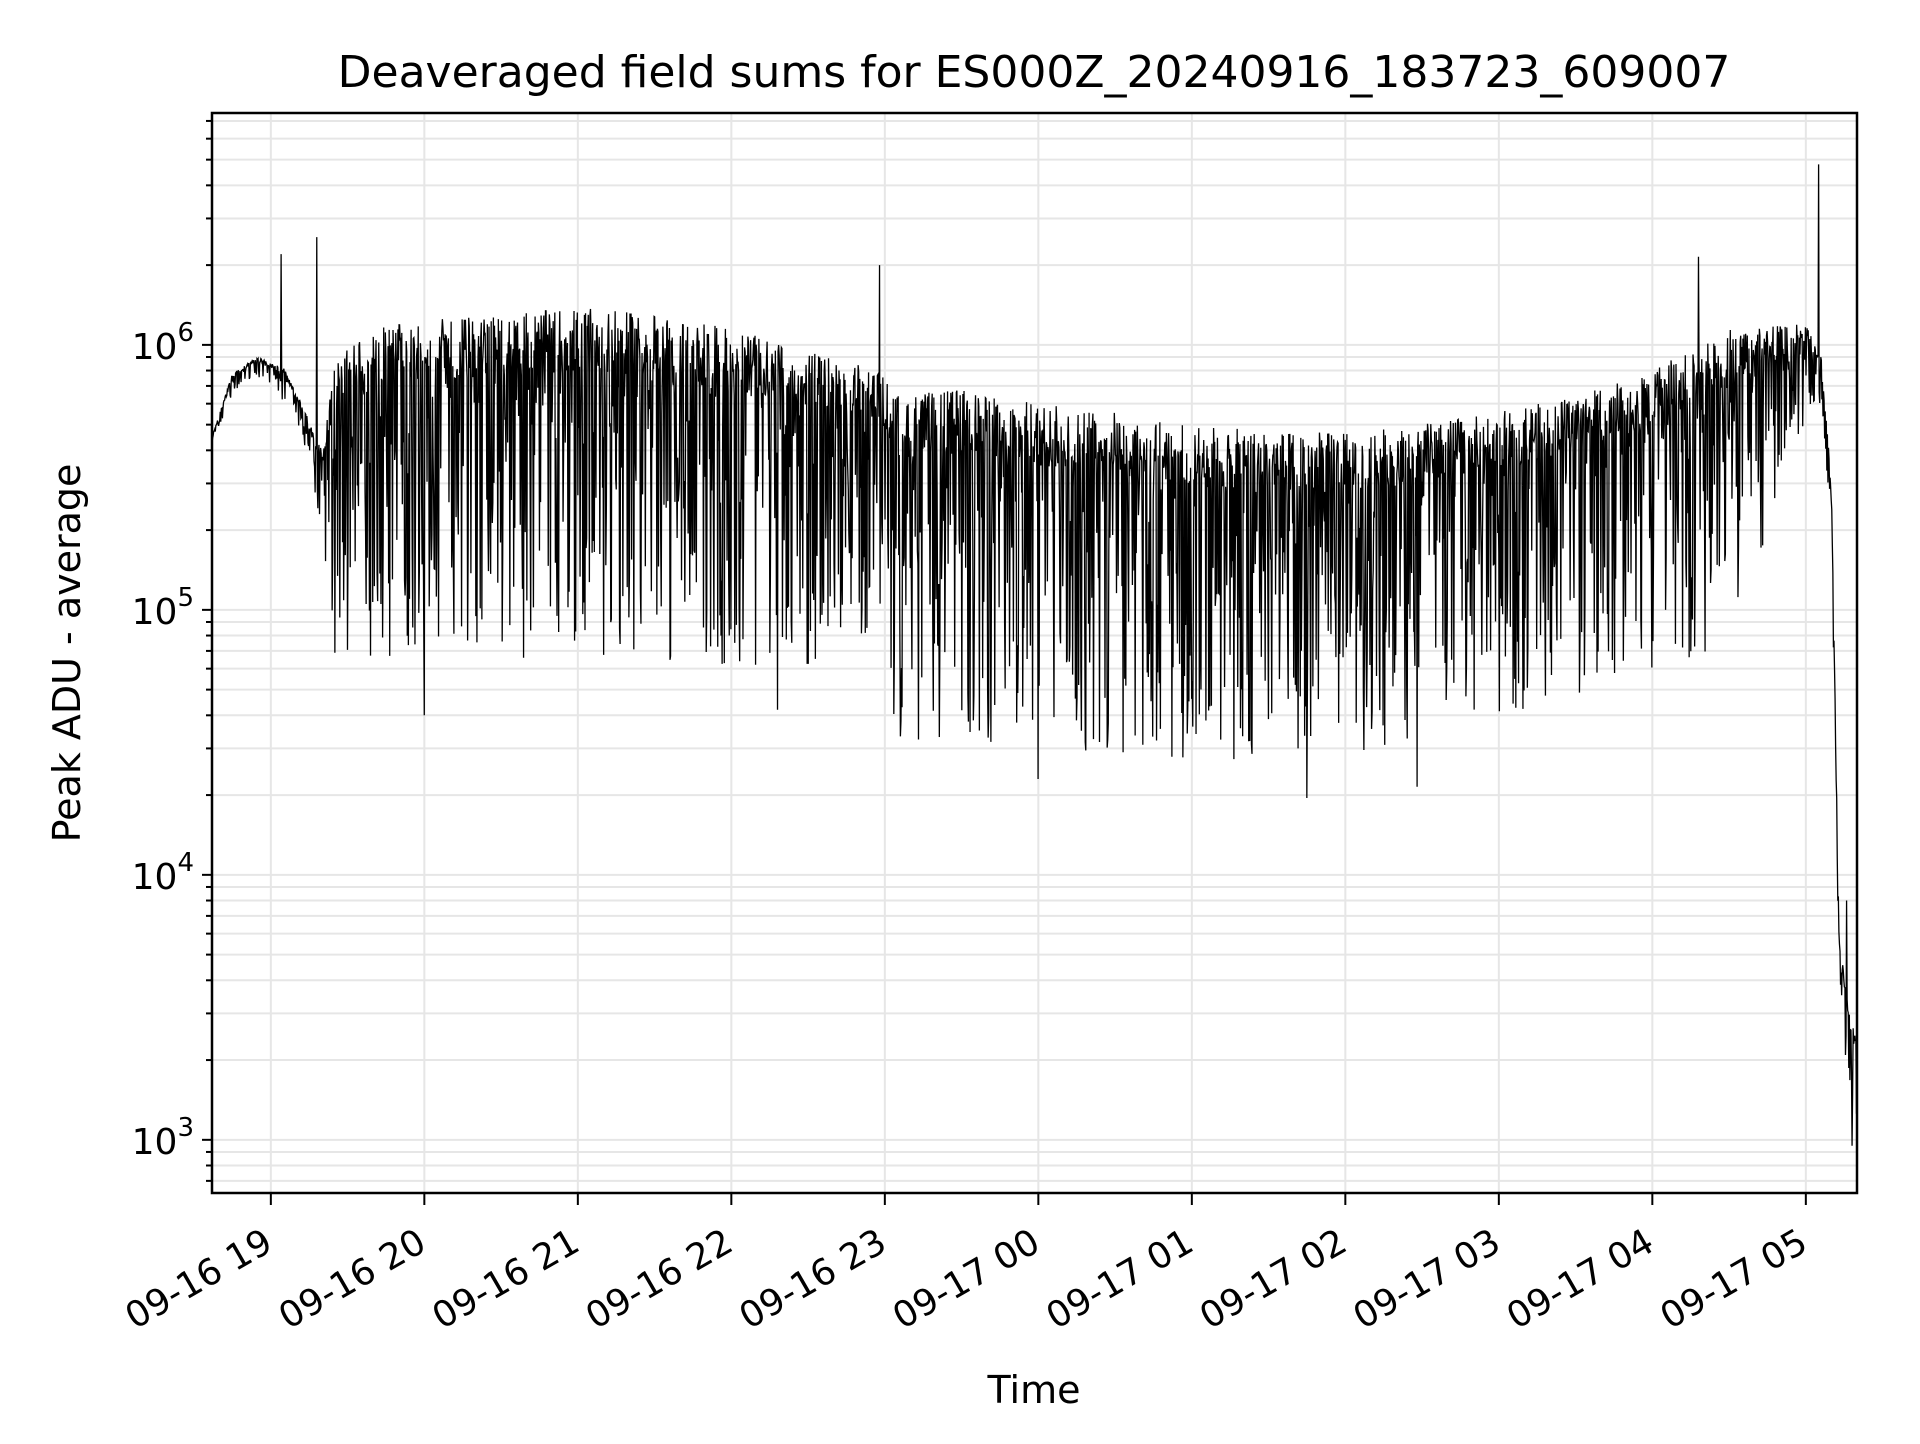 The image size is (1920, 1444). What do you see at coordinates (163, 343) in the screenshot?
I see `y-tick-label: 10⁶` at bounding box center [163, 343].